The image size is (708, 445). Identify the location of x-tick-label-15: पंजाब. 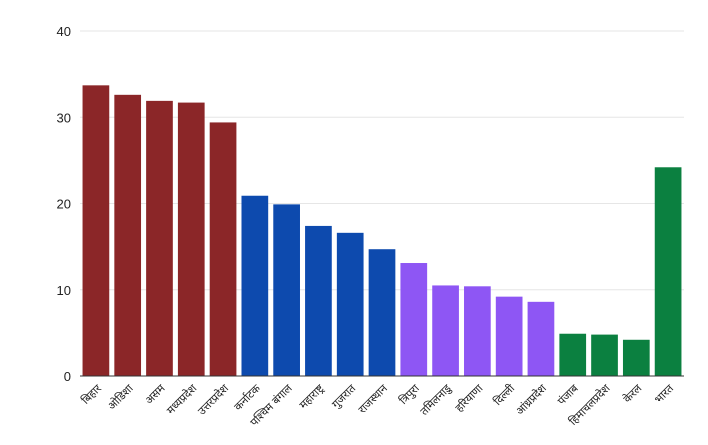
(568, 394).